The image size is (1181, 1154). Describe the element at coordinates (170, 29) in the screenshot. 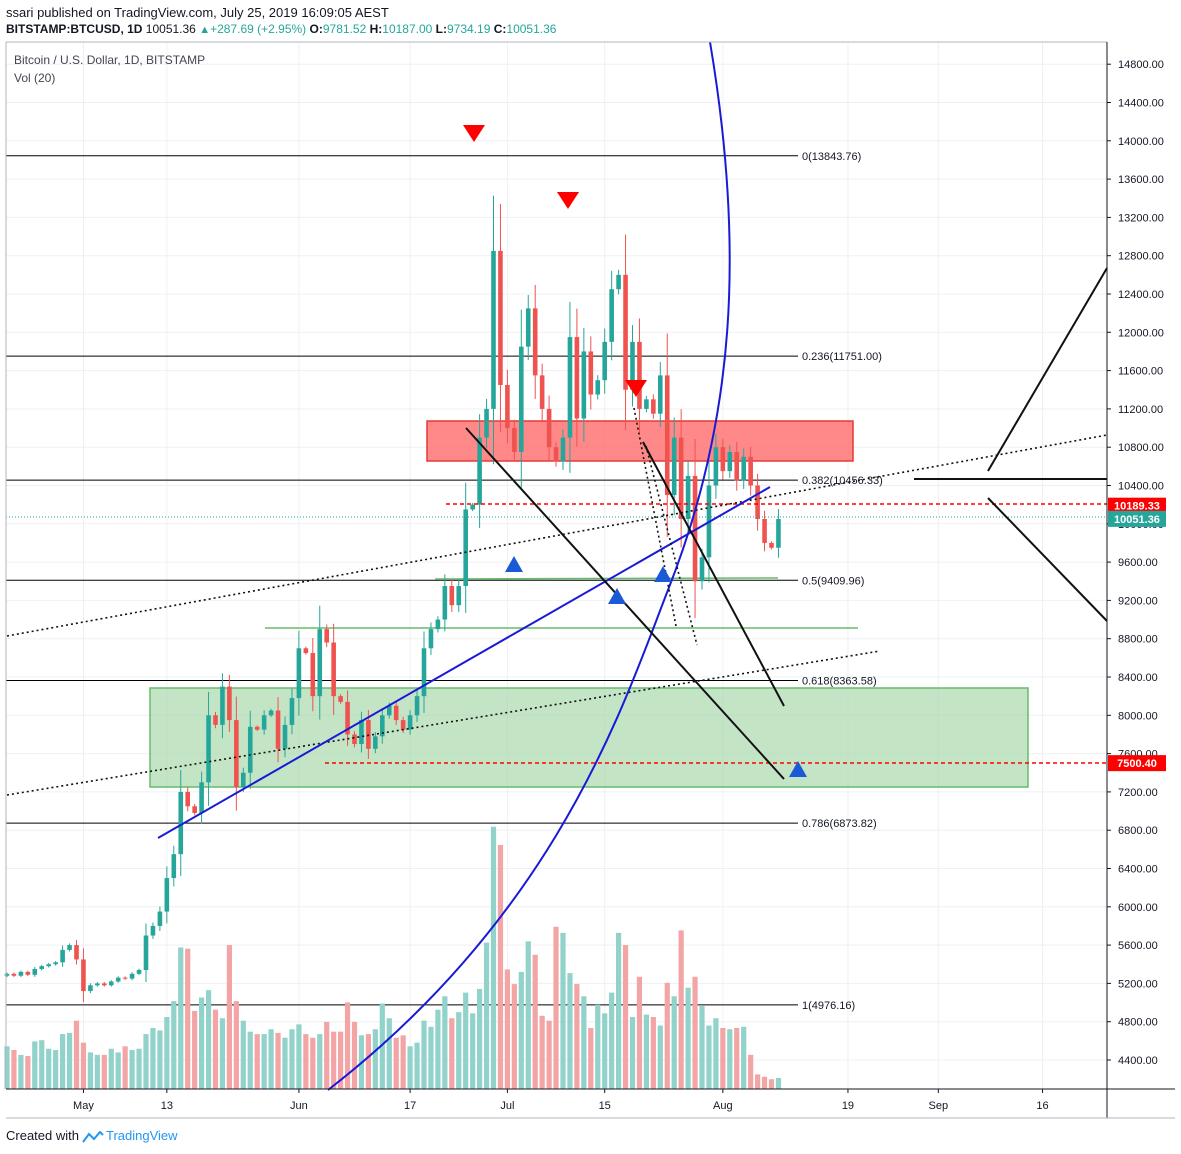

I see `last-price: 10051.36` at that location.